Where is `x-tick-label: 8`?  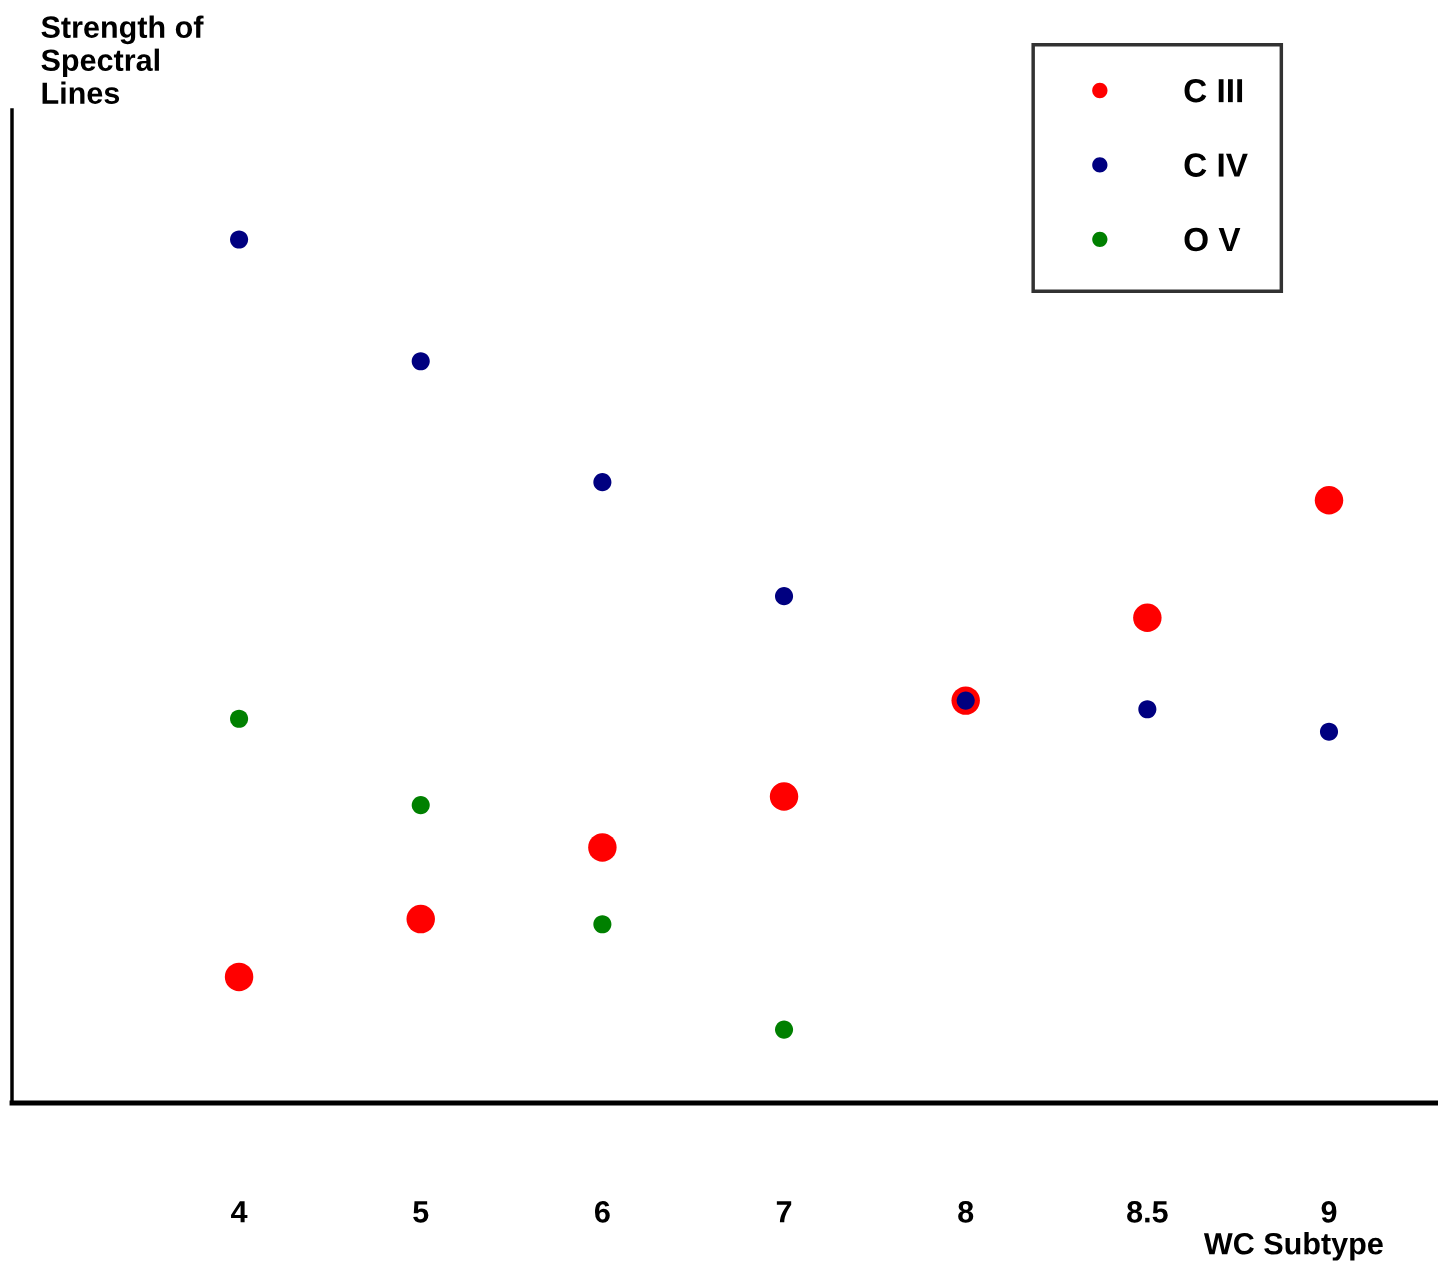
x-tick-label: 8 is located at coordinates (966, 1212).